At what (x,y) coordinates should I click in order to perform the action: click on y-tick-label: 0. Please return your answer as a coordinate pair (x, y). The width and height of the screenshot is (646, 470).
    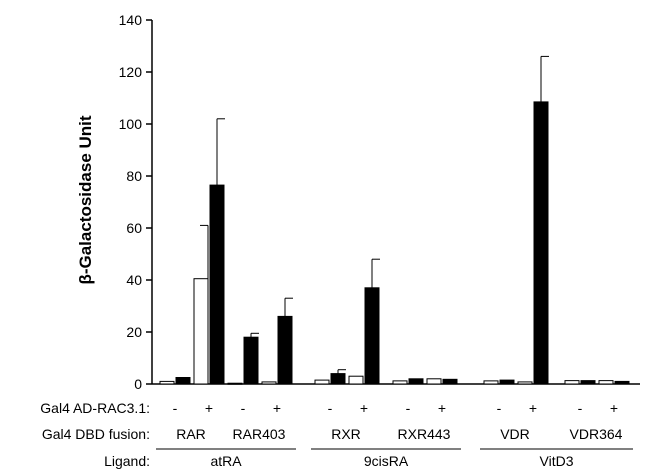
    Looking at the image, I should click on (138, 384).